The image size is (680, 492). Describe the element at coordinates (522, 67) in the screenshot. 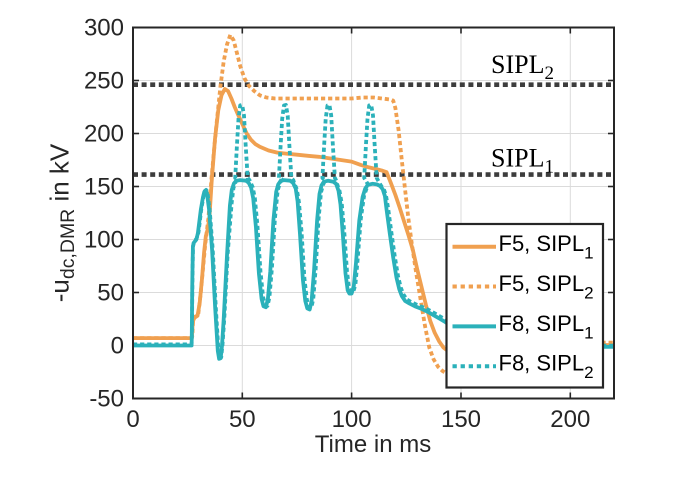

I see `svg-text: SIPL2` at that location.